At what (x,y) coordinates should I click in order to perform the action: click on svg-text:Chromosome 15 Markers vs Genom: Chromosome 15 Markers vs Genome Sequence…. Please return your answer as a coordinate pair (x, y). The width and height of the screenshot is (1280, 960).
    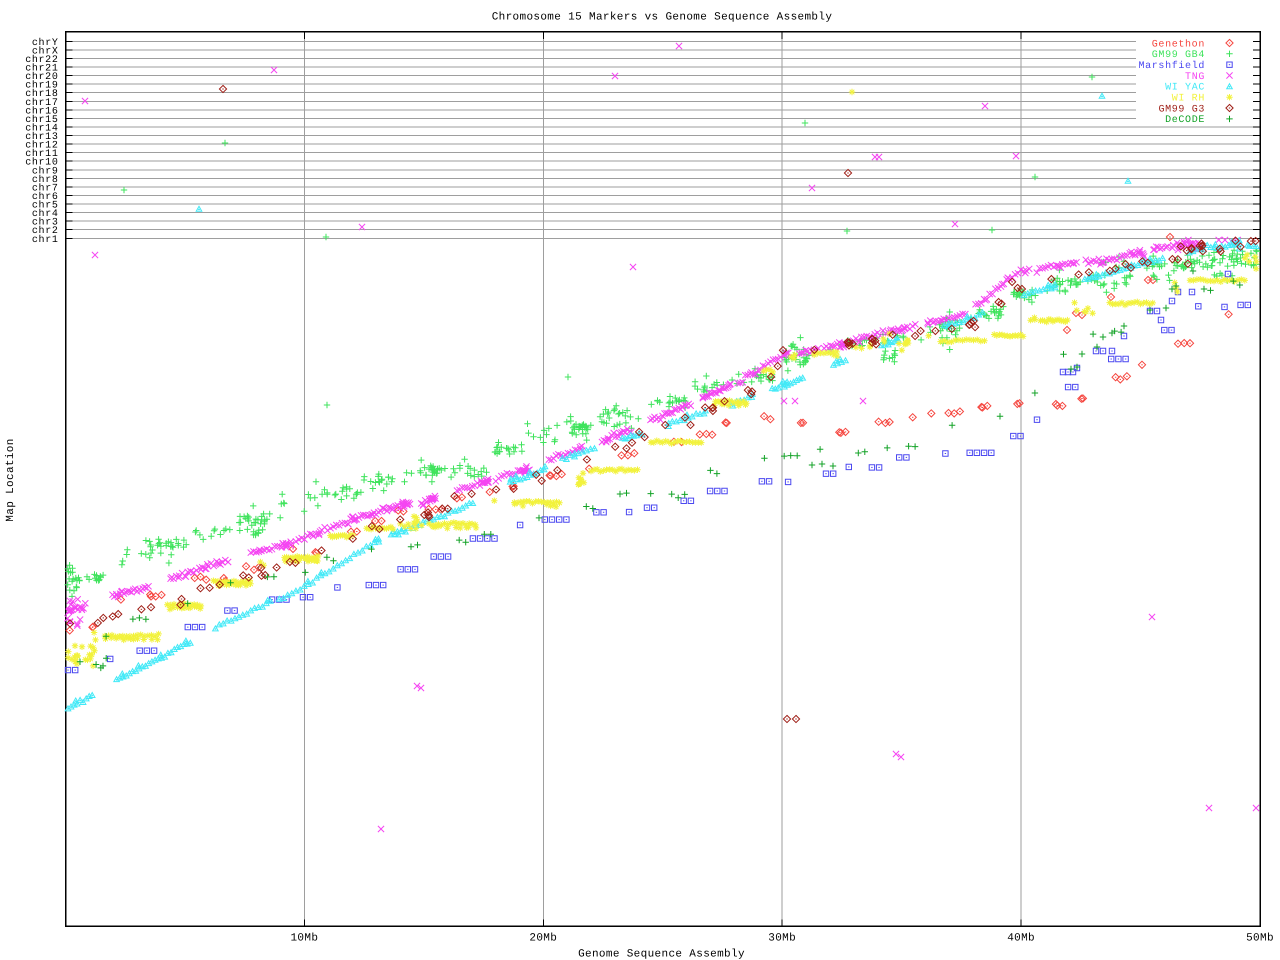
    Looking at the image, I should click on (662, 18).